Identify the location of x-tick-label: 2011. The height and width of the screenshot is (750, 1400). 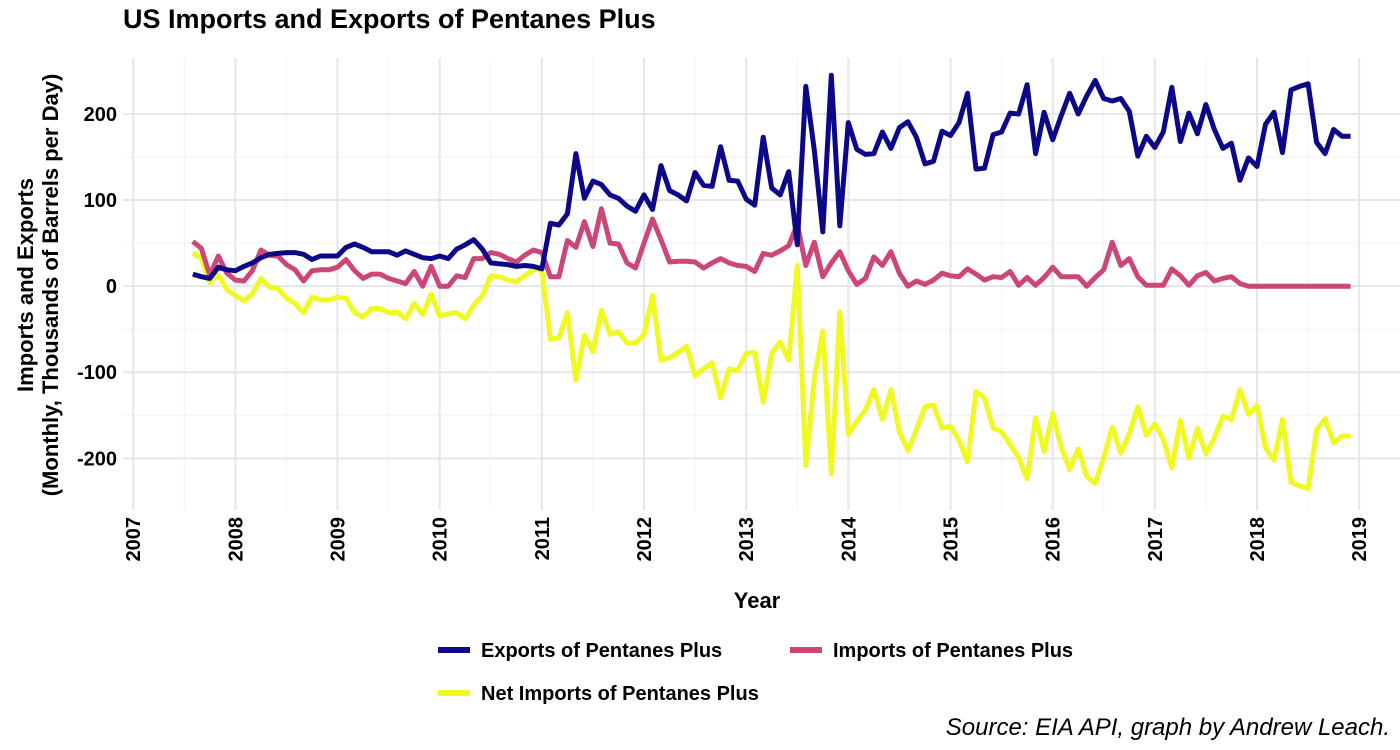
(543, 538).